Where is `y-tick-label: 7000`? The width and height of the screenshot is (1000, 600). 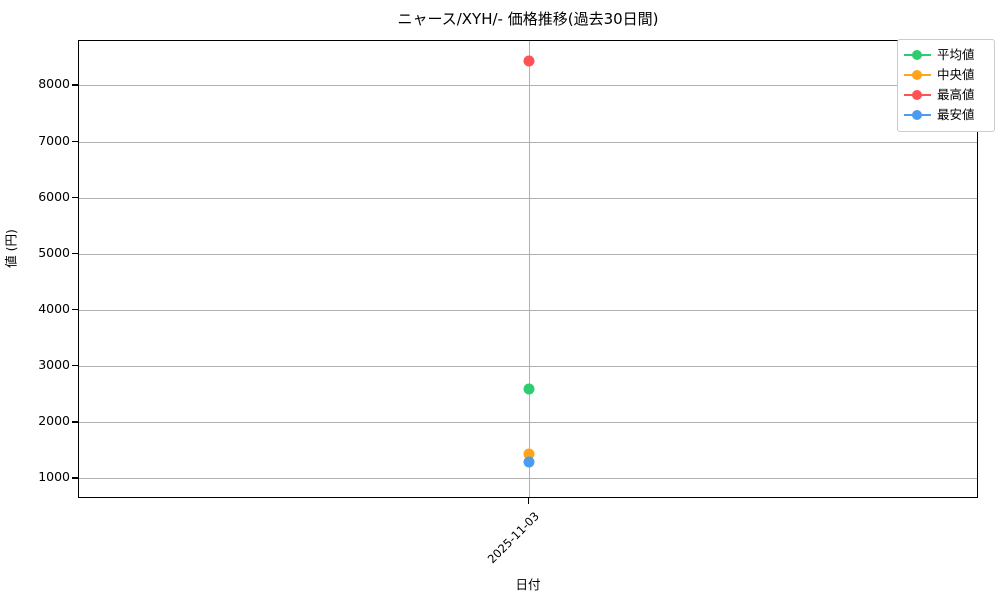 y-tick-label: 7000 is located at coordinates (54, 140).